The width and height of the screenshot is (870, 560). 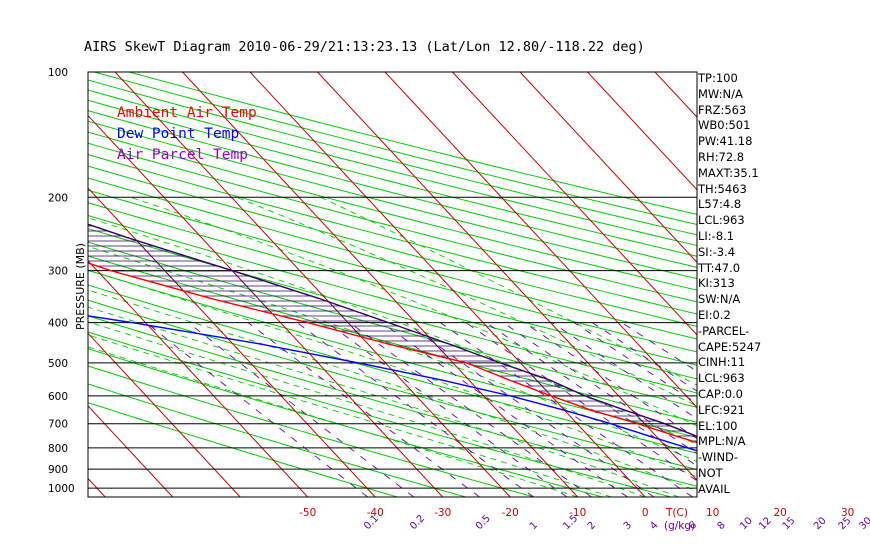 What do you see at coordinates (577, 513) in the screenshot?
I see `bottom-temp-tick-label: -10` at bounding box center [577, 513].